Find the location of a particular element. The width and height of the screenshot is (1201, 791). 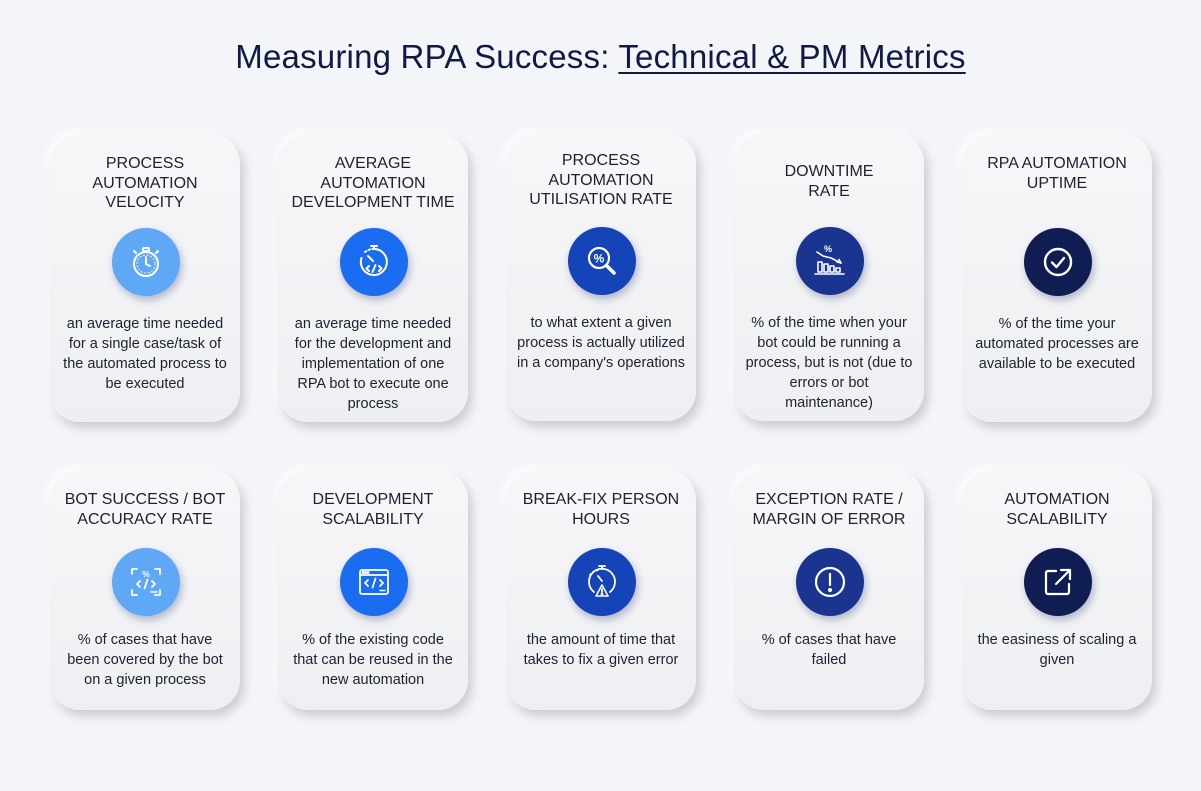

card-title: RPA AUTOMATION UPTIME is located at coordinates (1057, 173).